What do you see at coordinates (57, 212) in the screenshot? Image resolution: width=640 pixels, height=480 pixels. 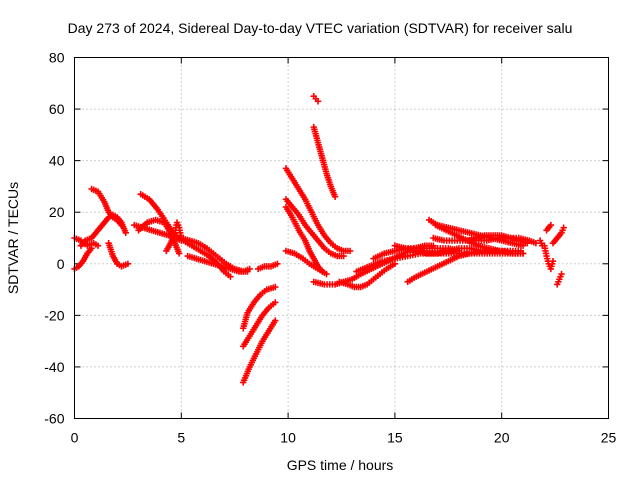 I see `y-tick-label: 20` at bounding box center [57, 212].